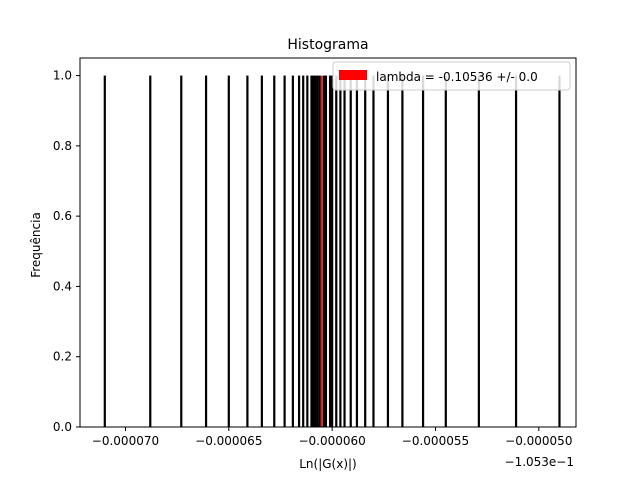 The width and height of the screenshot is (640, 480). Describe the element at coordinates (331, 441) in the screenshot. I see `x-tick-label: −0.000060` at that location.